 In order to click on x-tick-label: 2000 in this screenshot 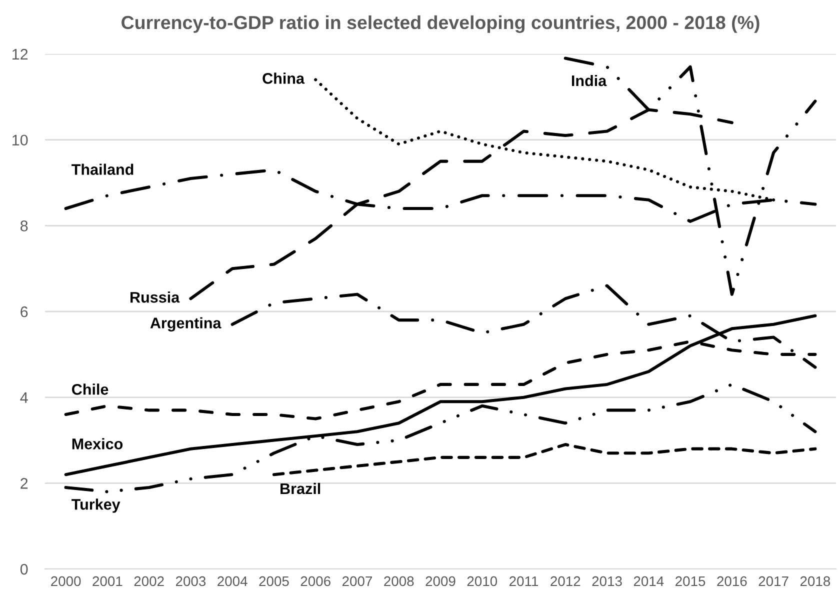, I will do `click(66, 581)`.